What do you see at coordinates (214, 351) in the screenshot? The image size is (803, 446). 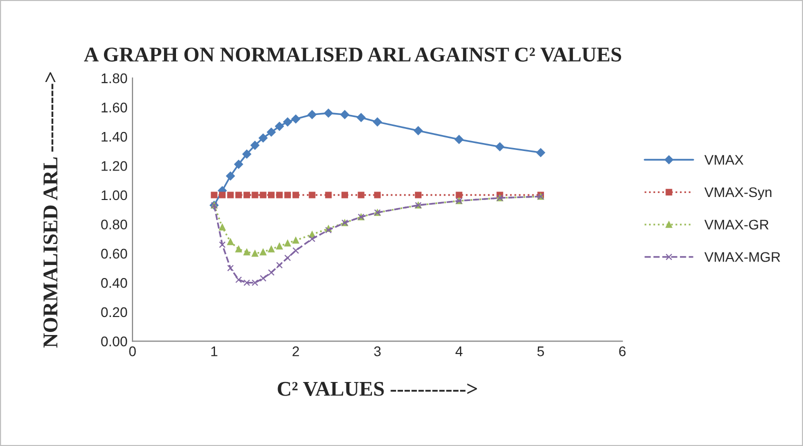 I see `x-tick-label: 1` at bounding box center [214, 351].